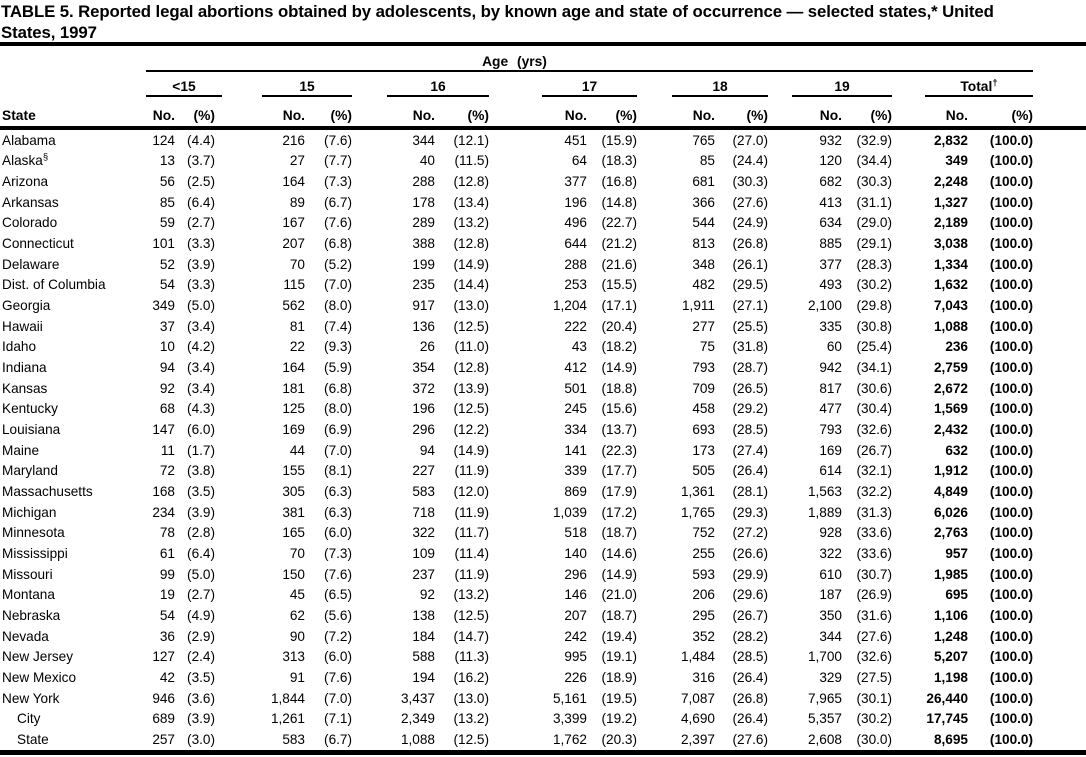  What do you see at coordinates (874, 285) in the screenshot?
I see `pct-cell: (30.2)` at bounding box center [874, 285].